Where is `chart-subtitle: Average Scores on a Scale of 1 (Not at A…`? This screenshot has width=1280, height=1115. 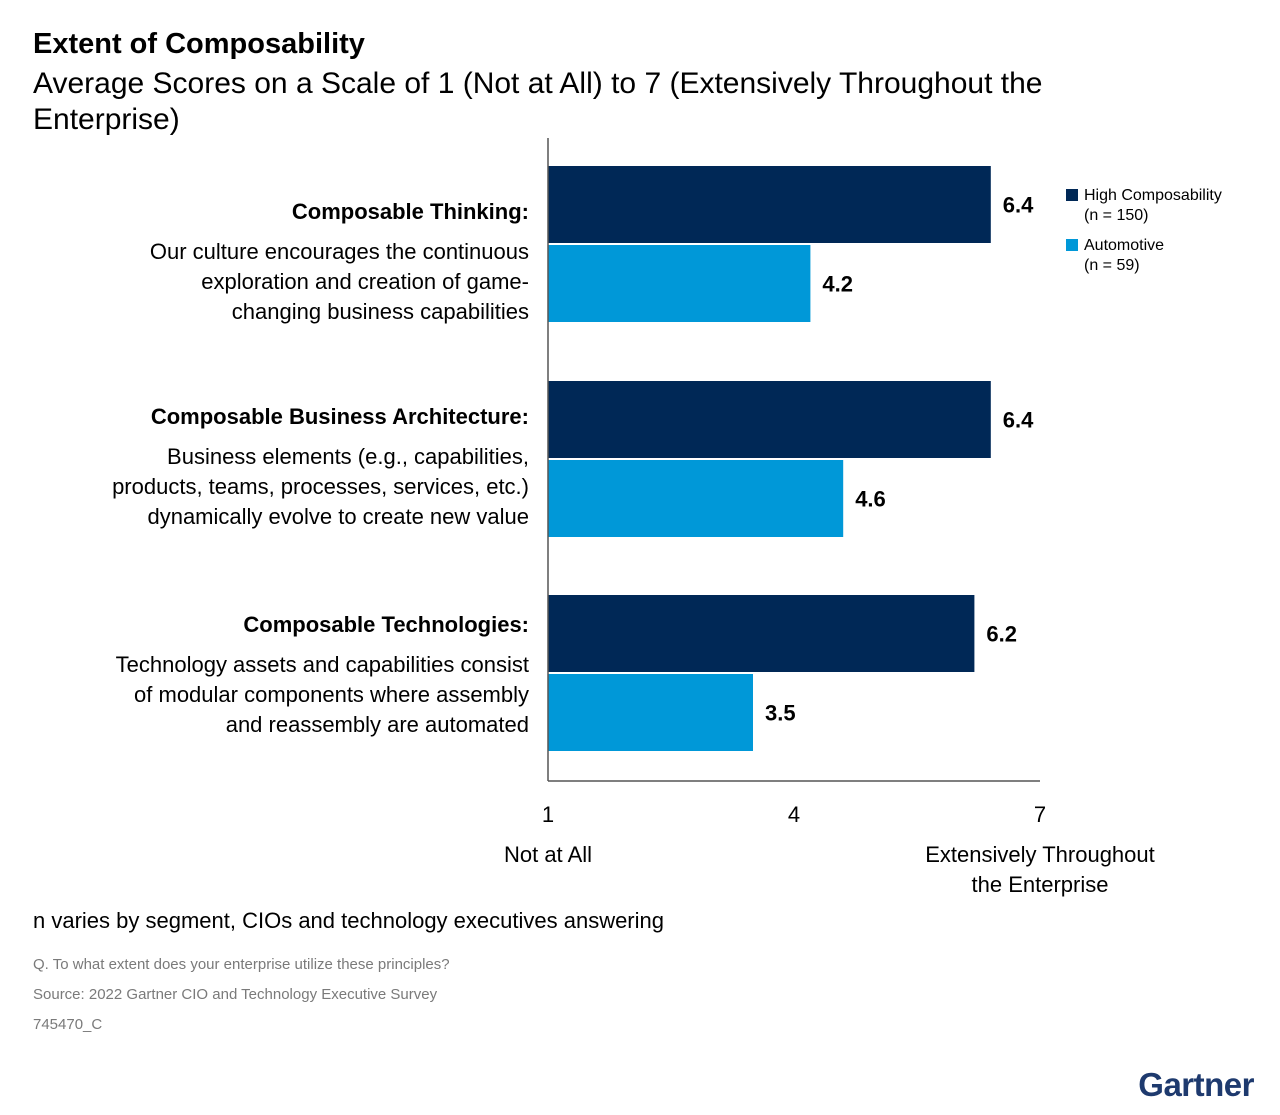
chart-subtitle: Average Scores on a Scale of 1 (Not at A… is located at coordinates (538, 101).